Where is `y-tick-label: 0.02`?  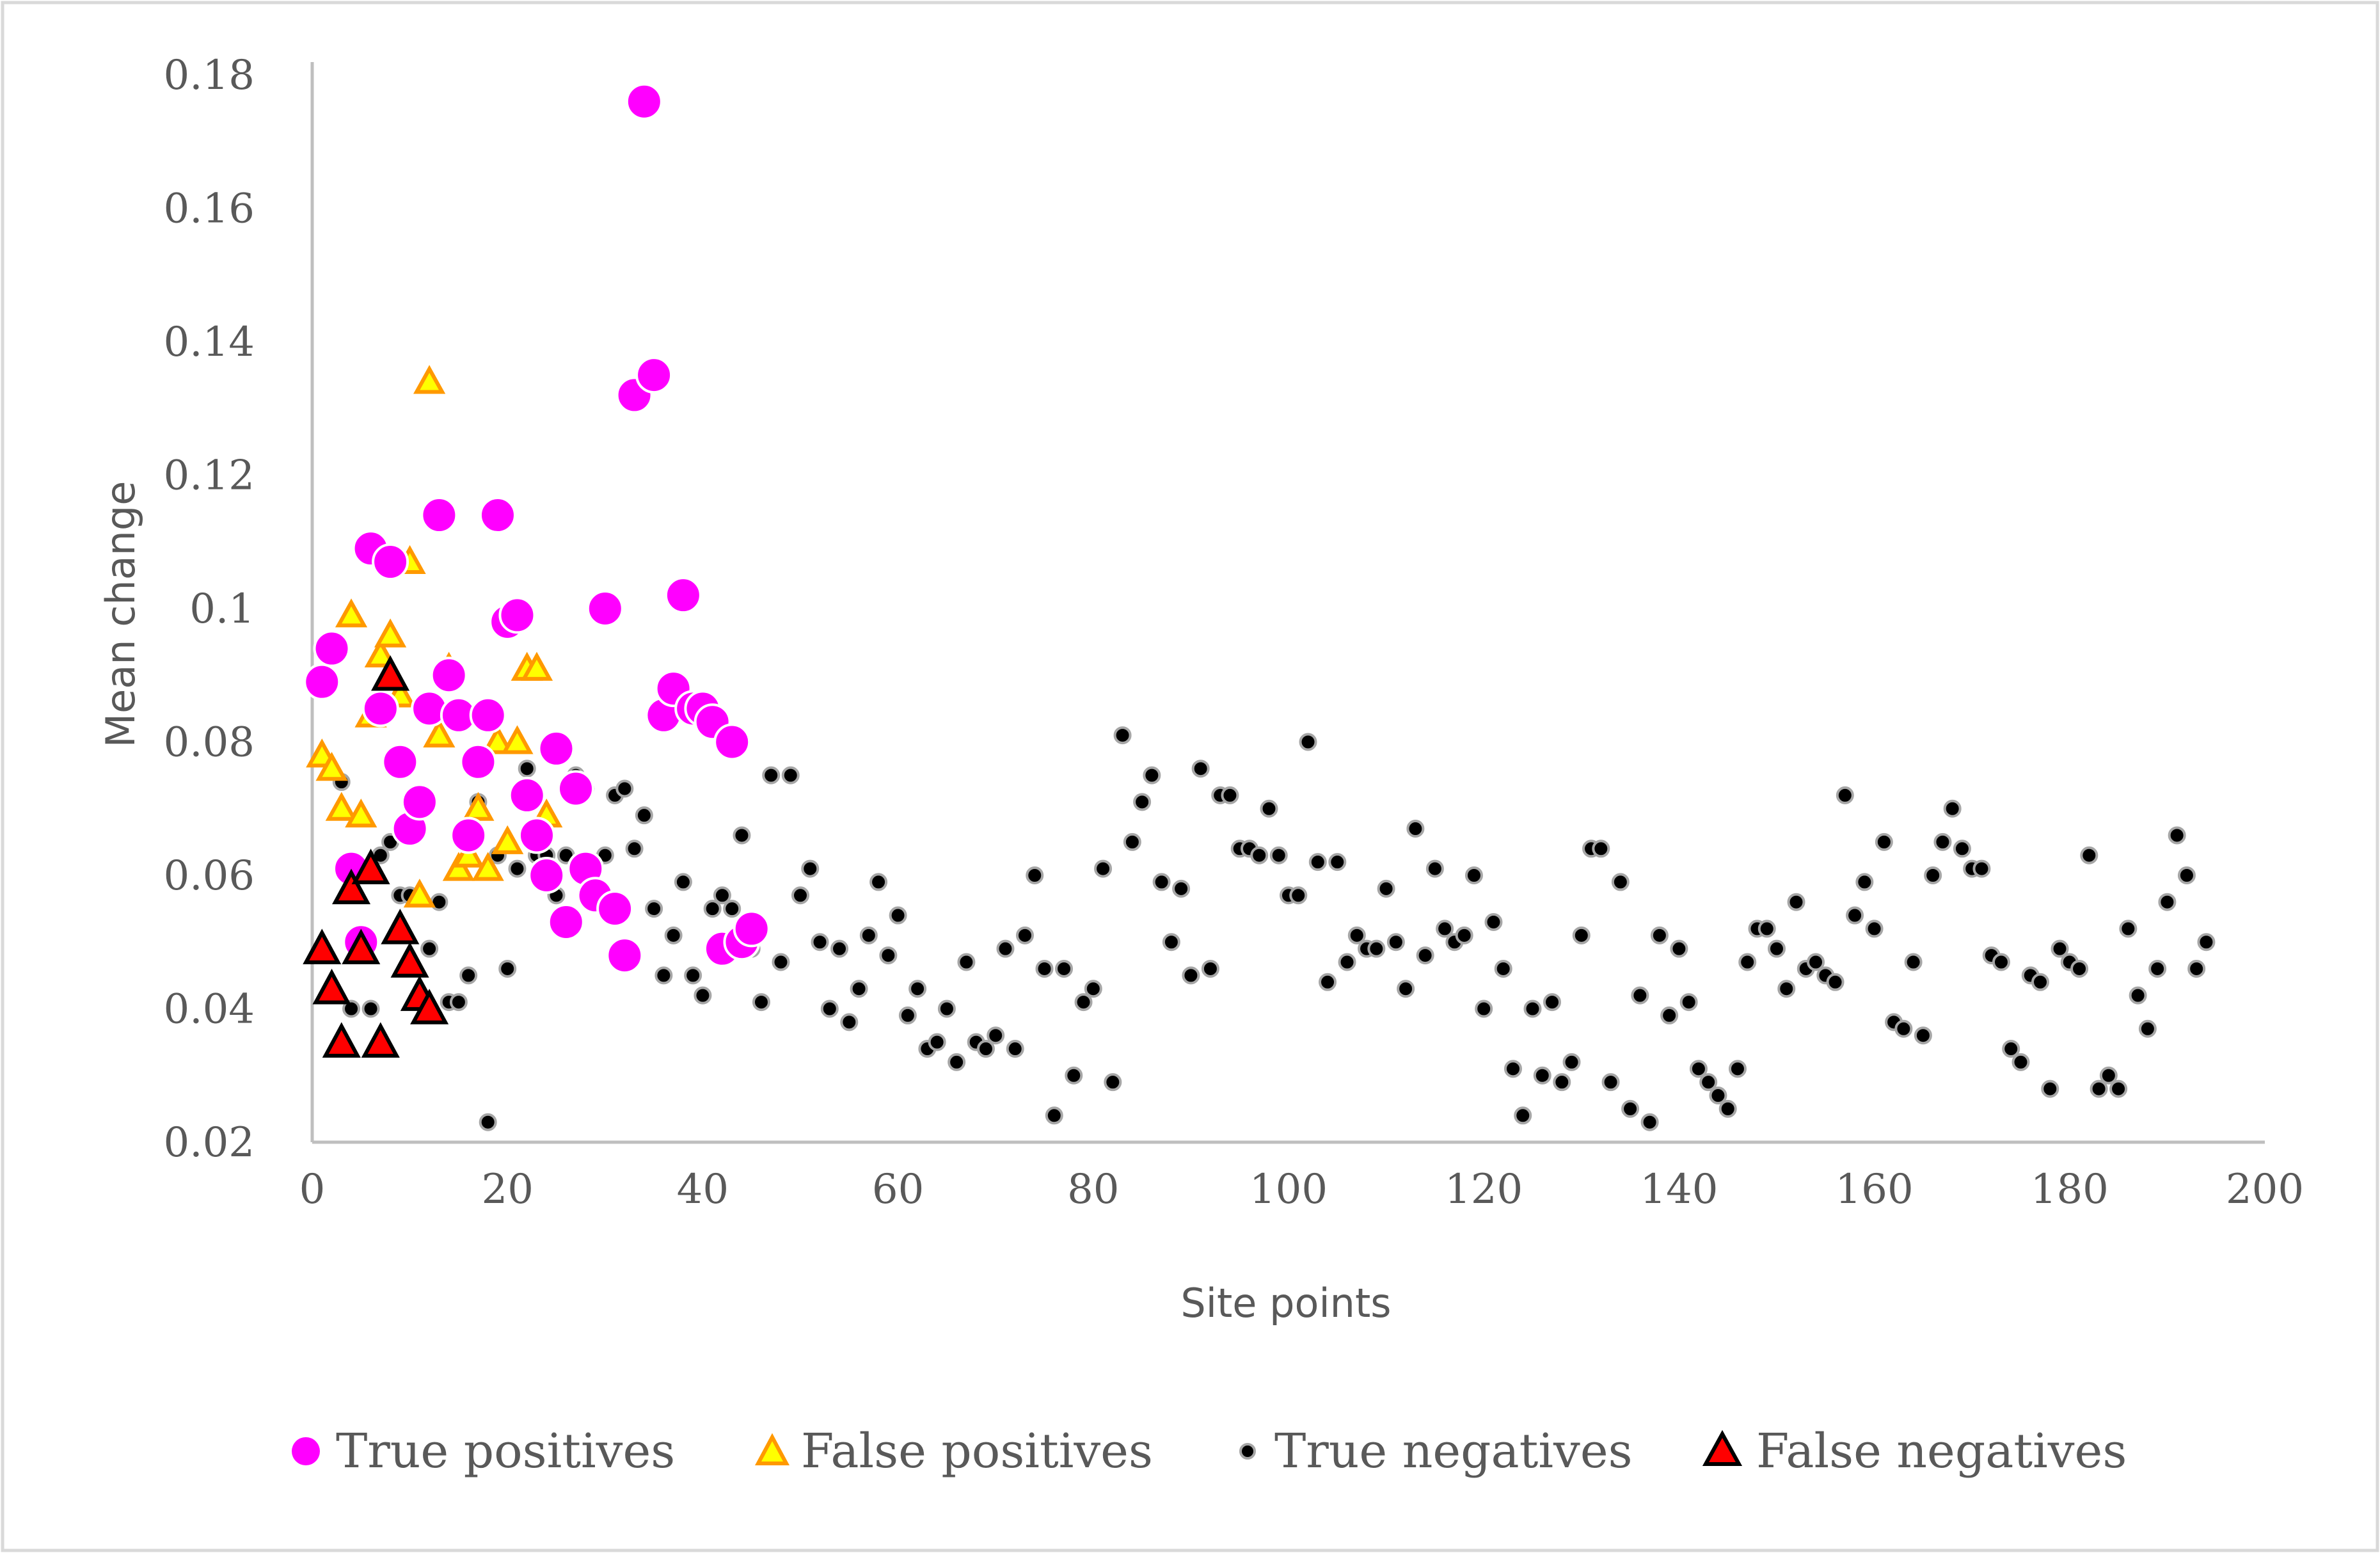
y-tick-label: 0.02 is located at coordinates (209, 1143).